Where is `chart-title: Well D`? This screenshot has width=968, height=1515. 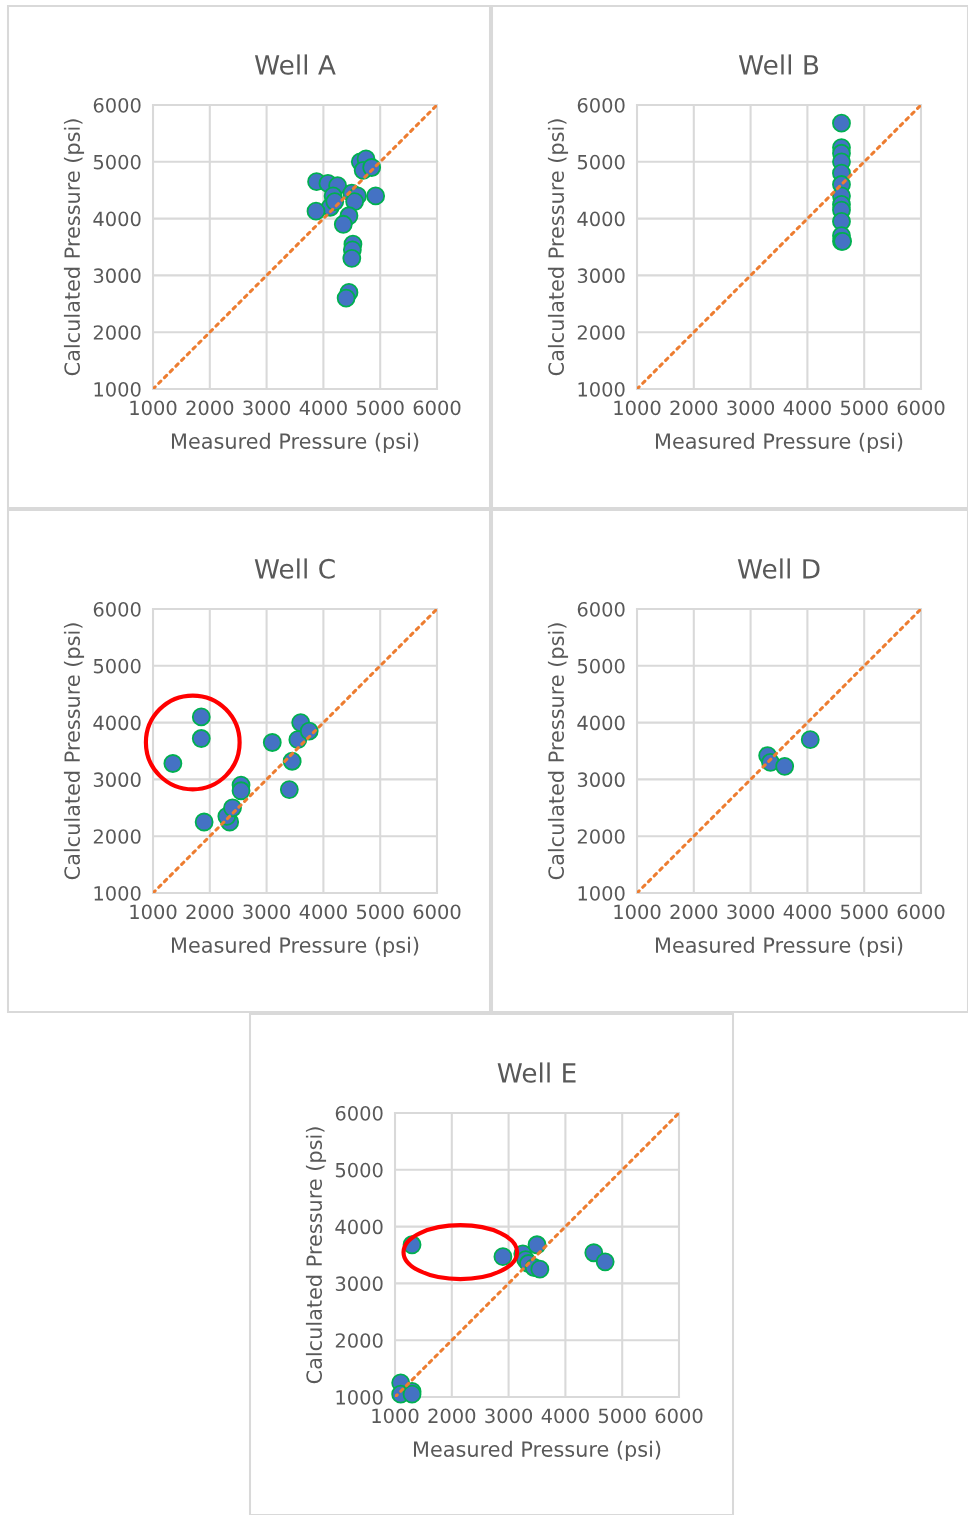
chart-title: Well D is located at coordinates (778, 568).